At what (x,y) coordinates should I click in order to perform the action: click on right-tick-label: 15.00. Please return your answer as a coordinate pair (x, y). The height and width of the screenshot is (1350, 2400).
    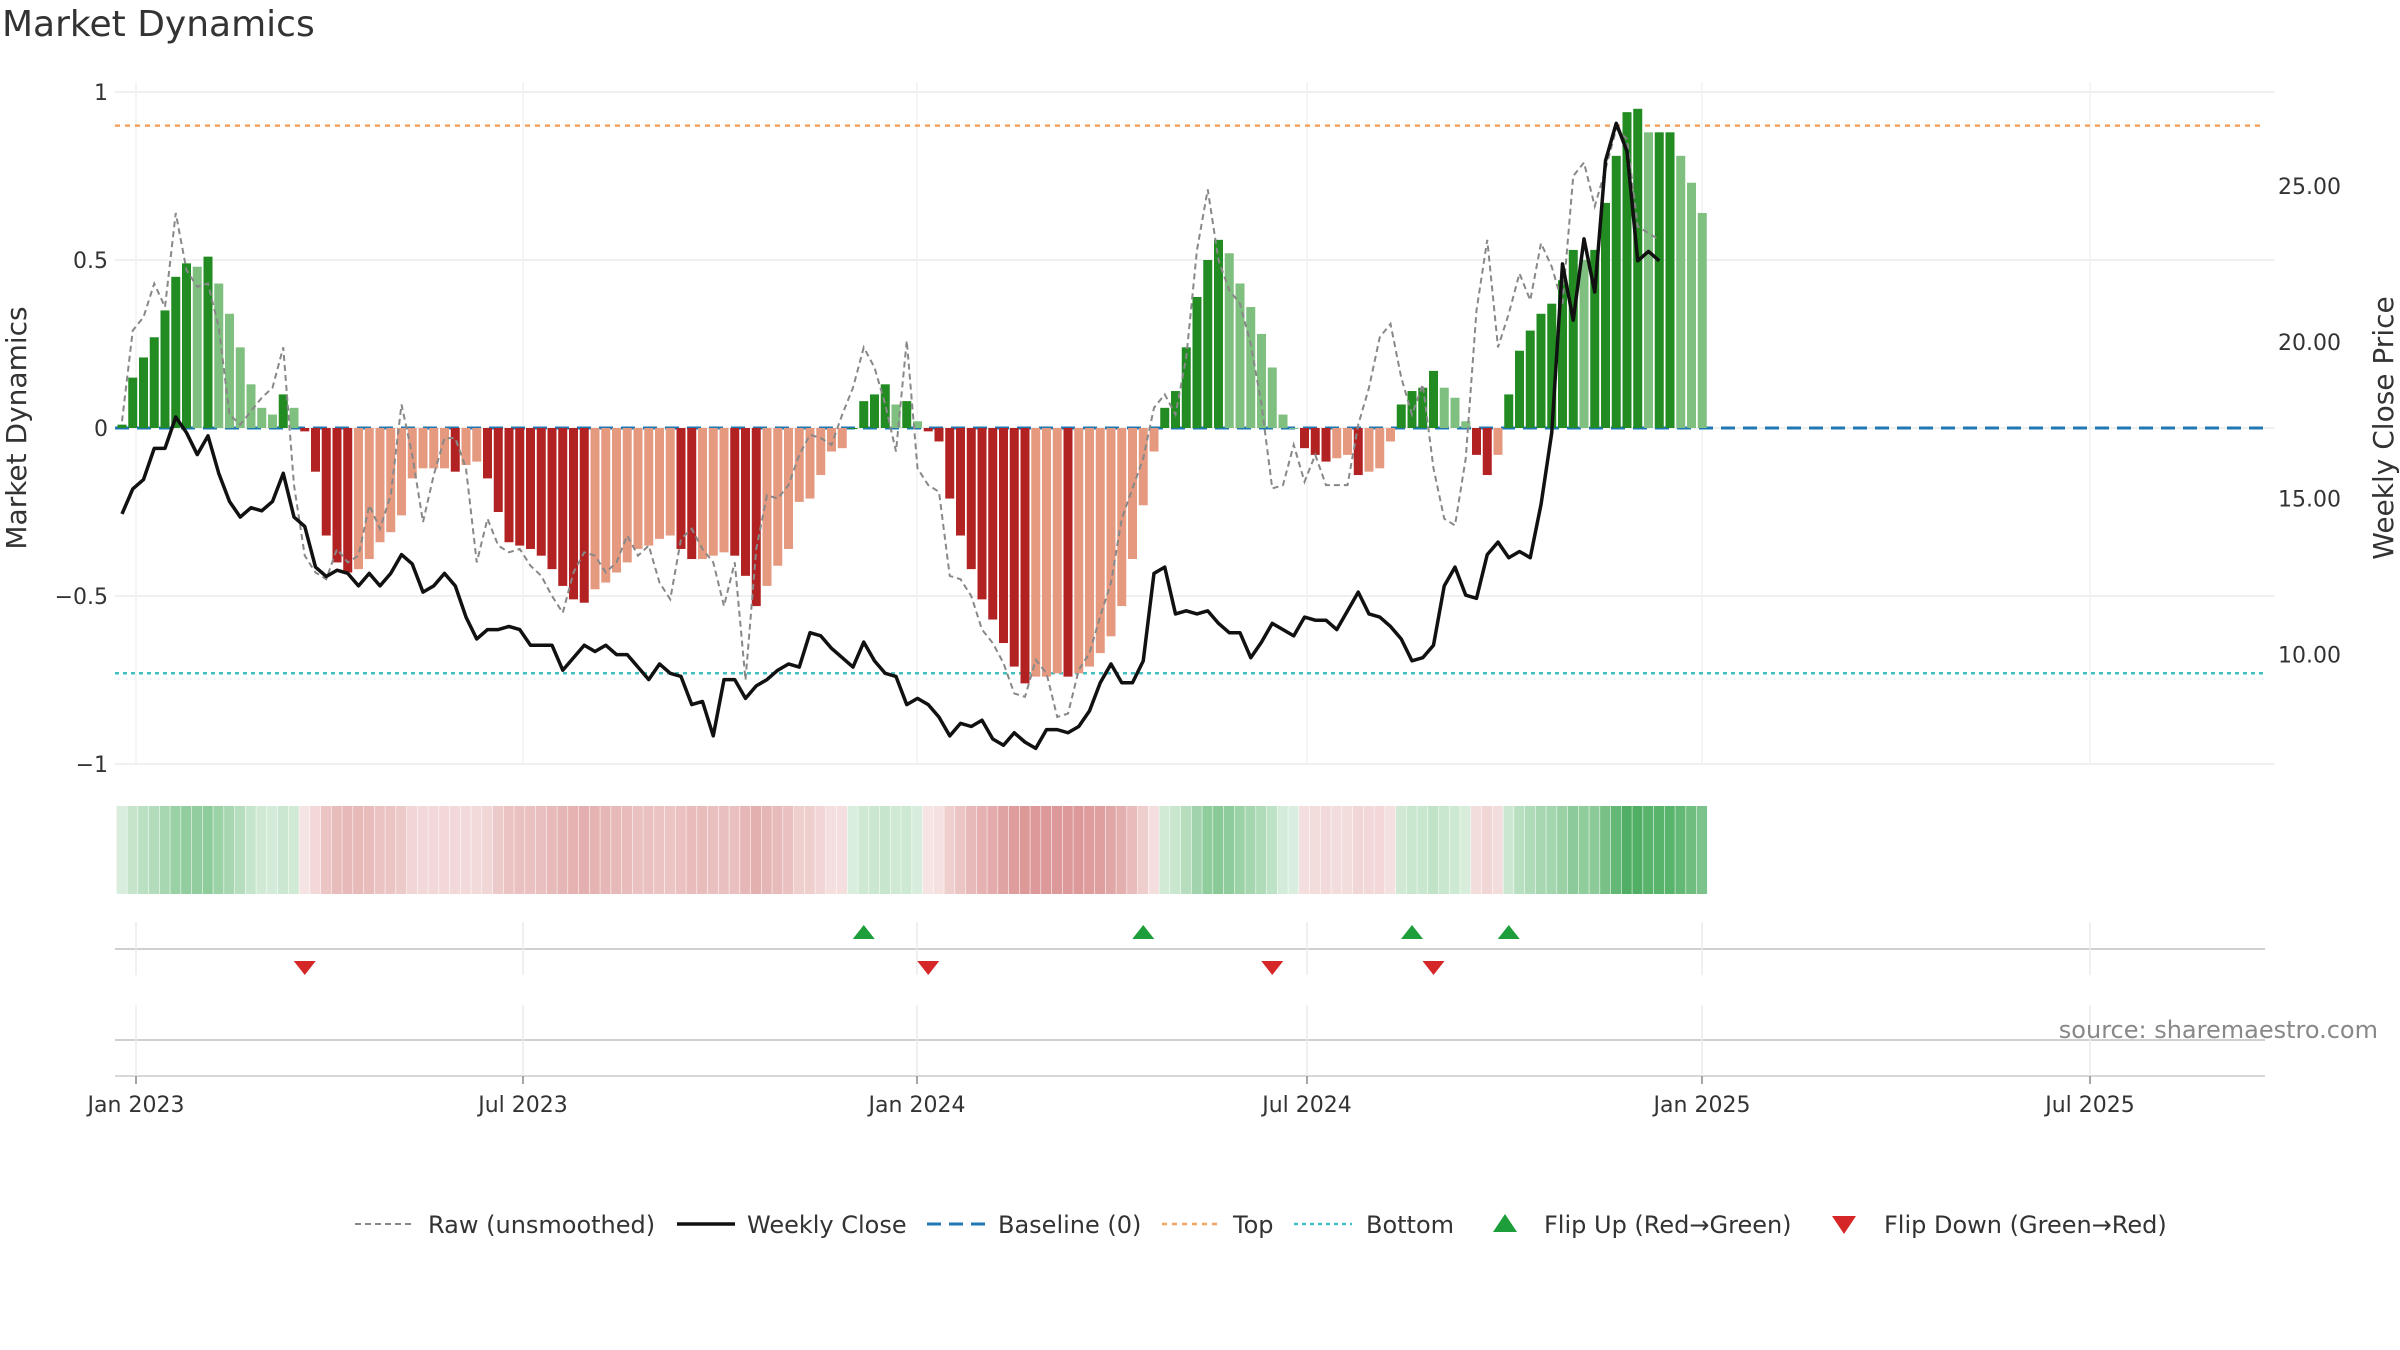
    Looking at the image, I should click on (2309, 499).